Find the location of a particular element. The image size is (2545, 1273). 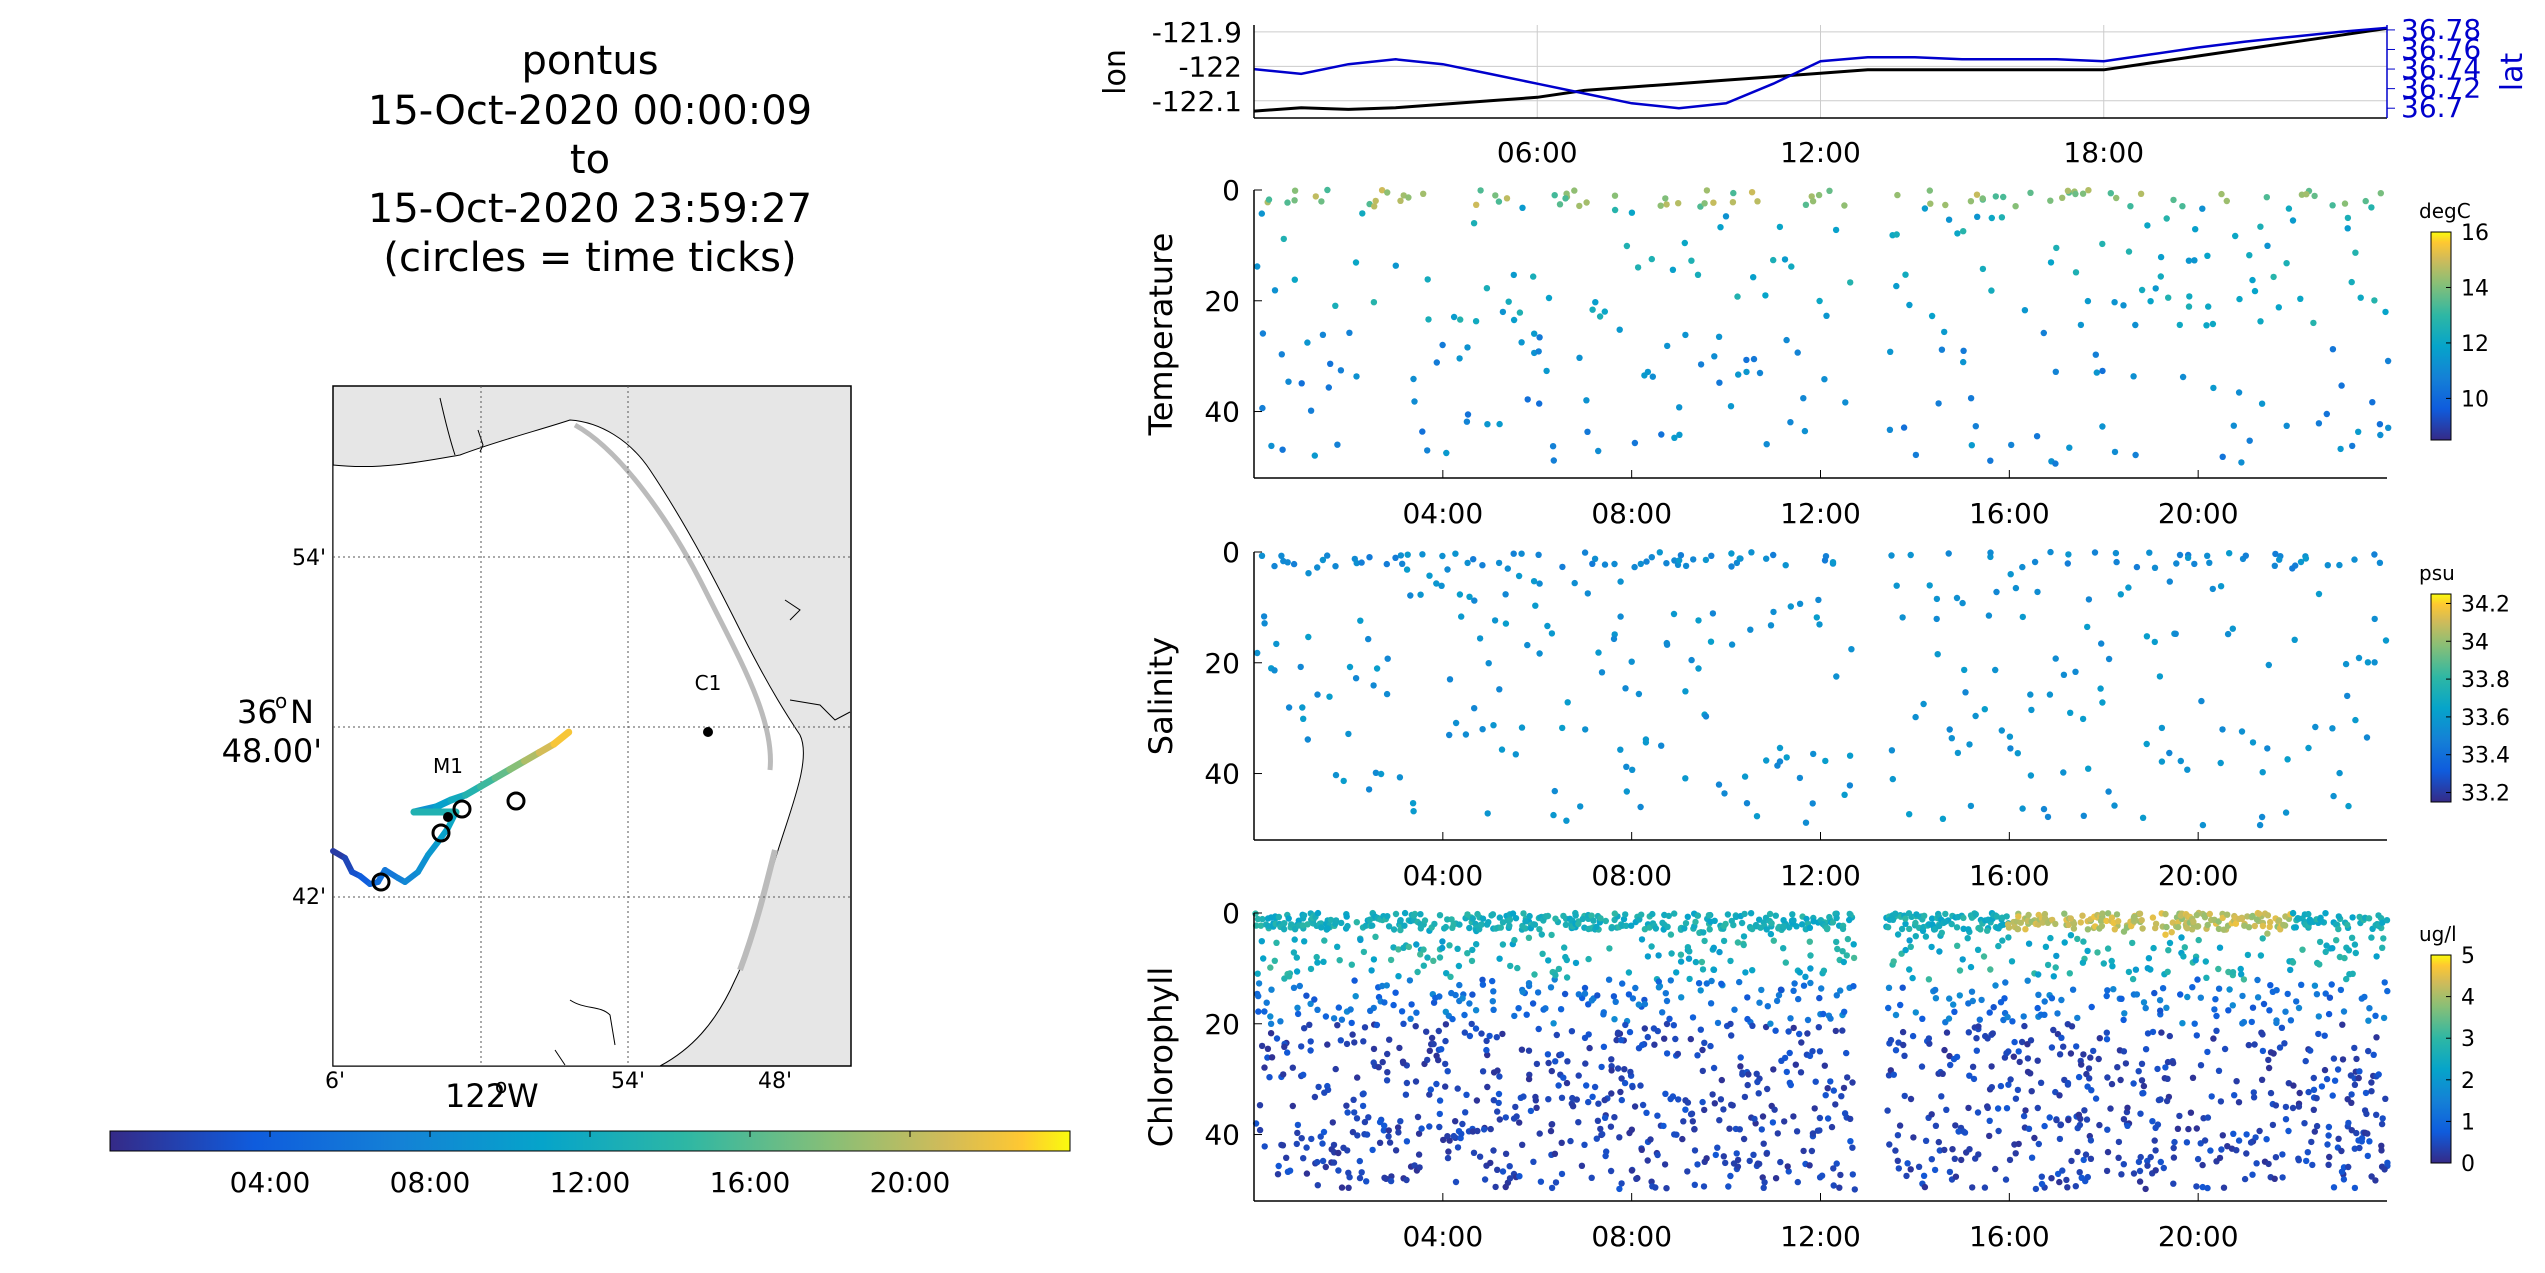

track-segment is located at coordinates (561, 738).